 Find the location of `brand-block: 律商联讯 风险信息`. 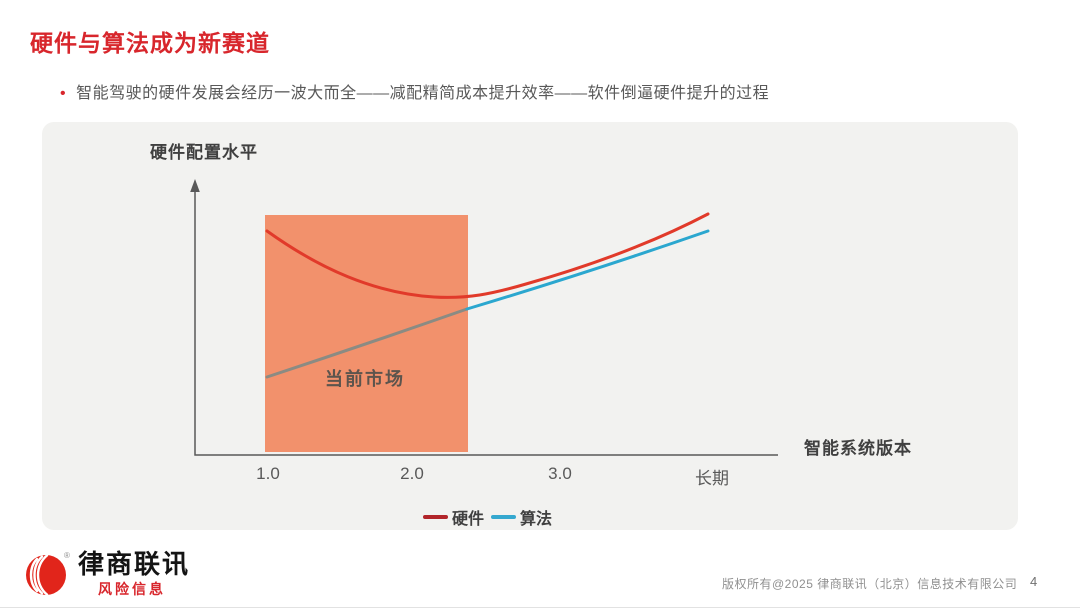

brand-block: 律商联讯 风险信息 is located at coordinates (134, 574).